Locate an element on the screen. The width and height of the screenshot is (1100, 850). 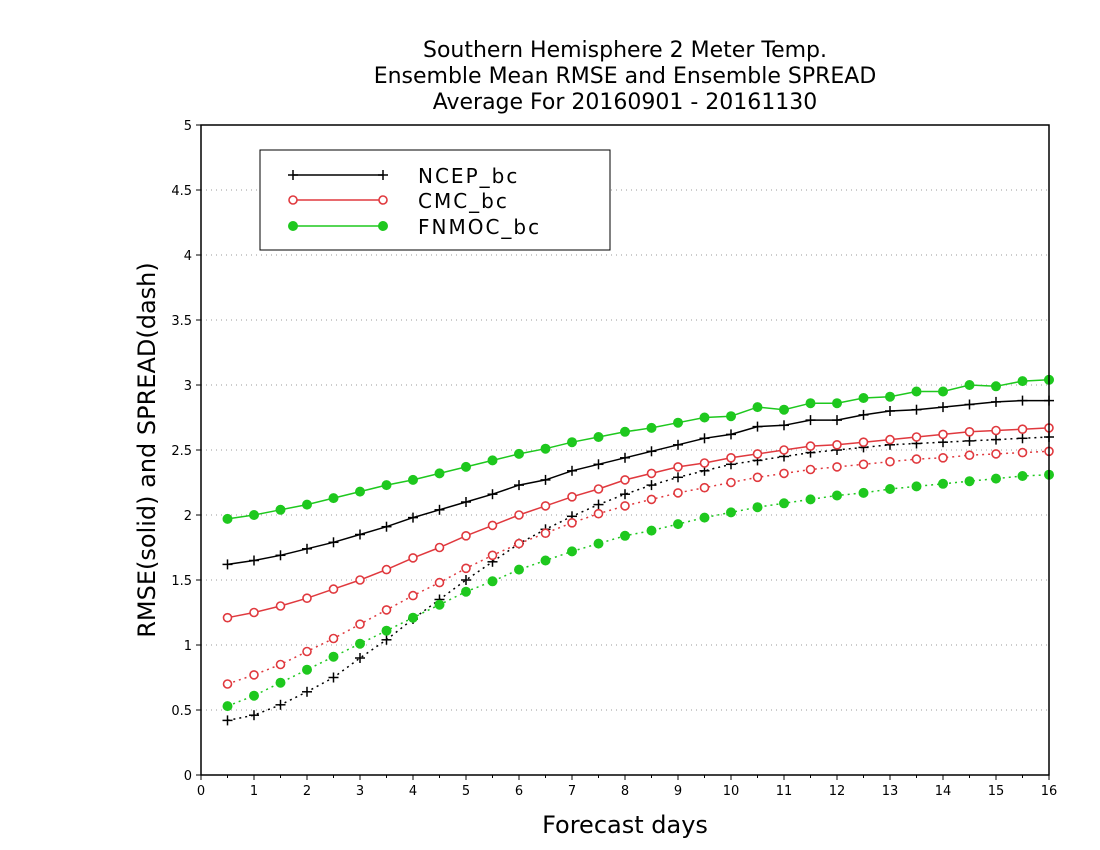
y-tick-label: 3 is located at coordinates (188, 386).